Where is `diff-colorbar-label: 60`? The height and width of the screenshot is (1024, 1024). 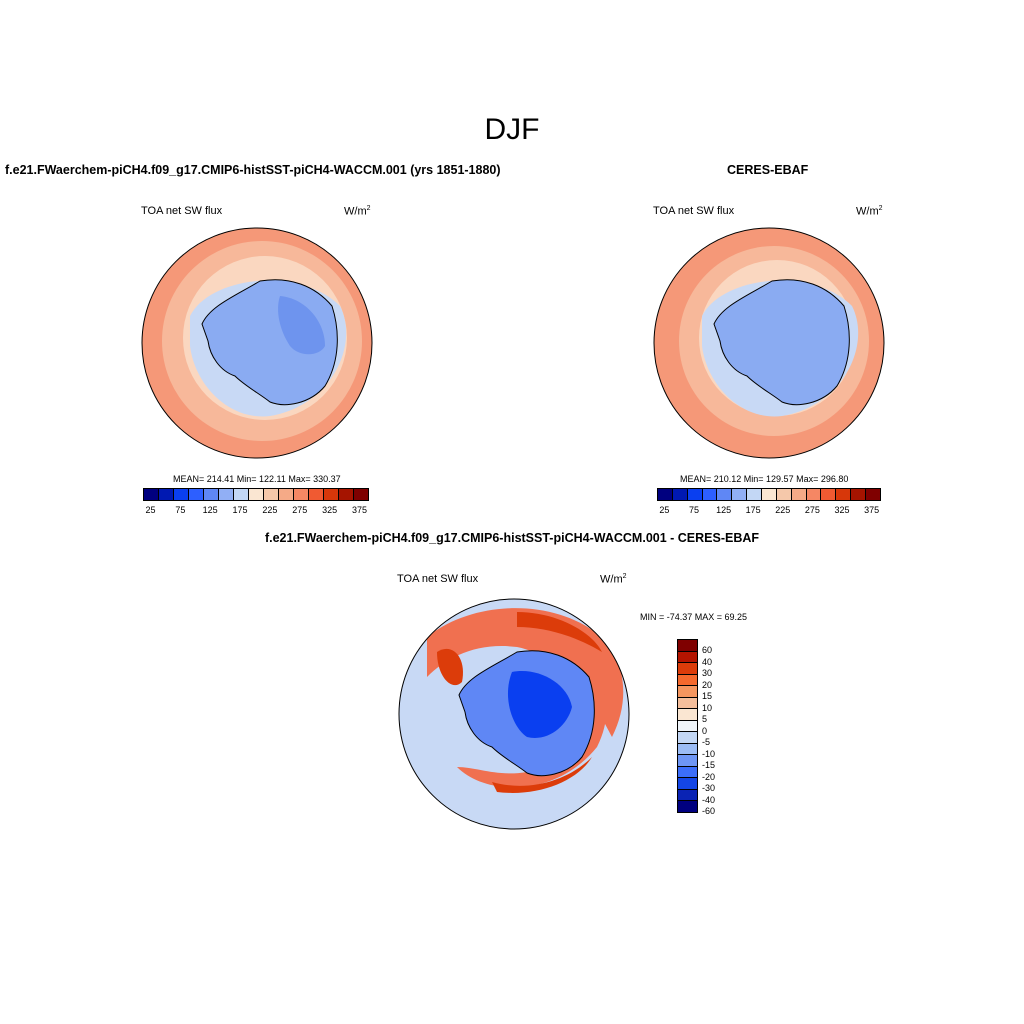 diff-colorbar-label: 60 is located at coordinates (707, 650).